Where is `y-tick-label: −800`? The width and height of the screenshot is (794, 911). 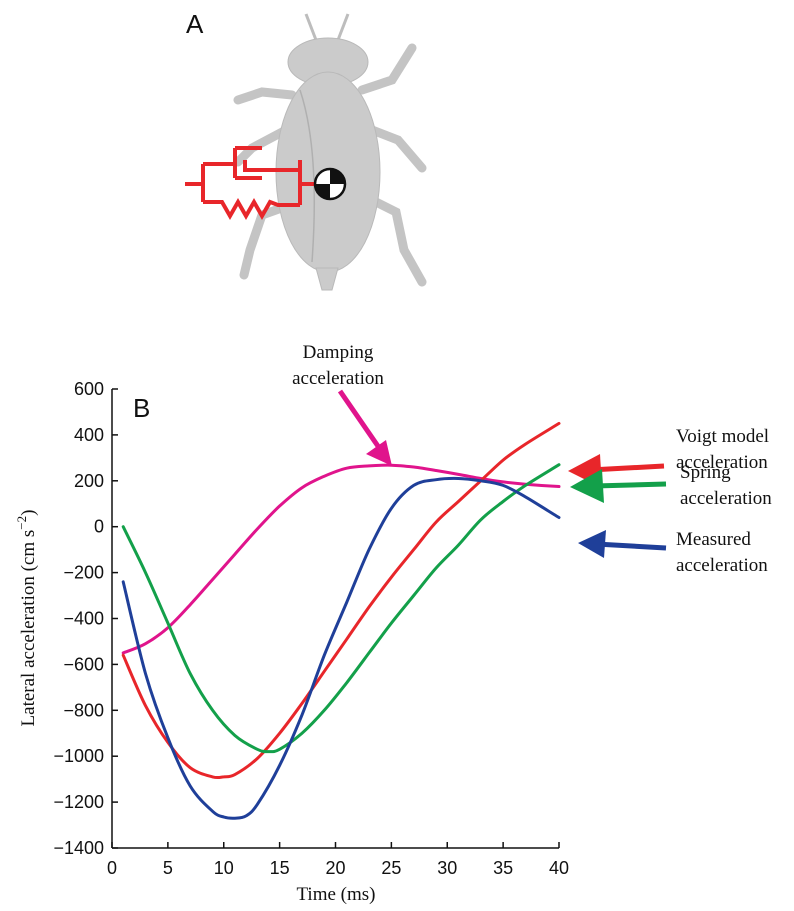
y-tick-label: −800 is located at coordinates (83, 710).